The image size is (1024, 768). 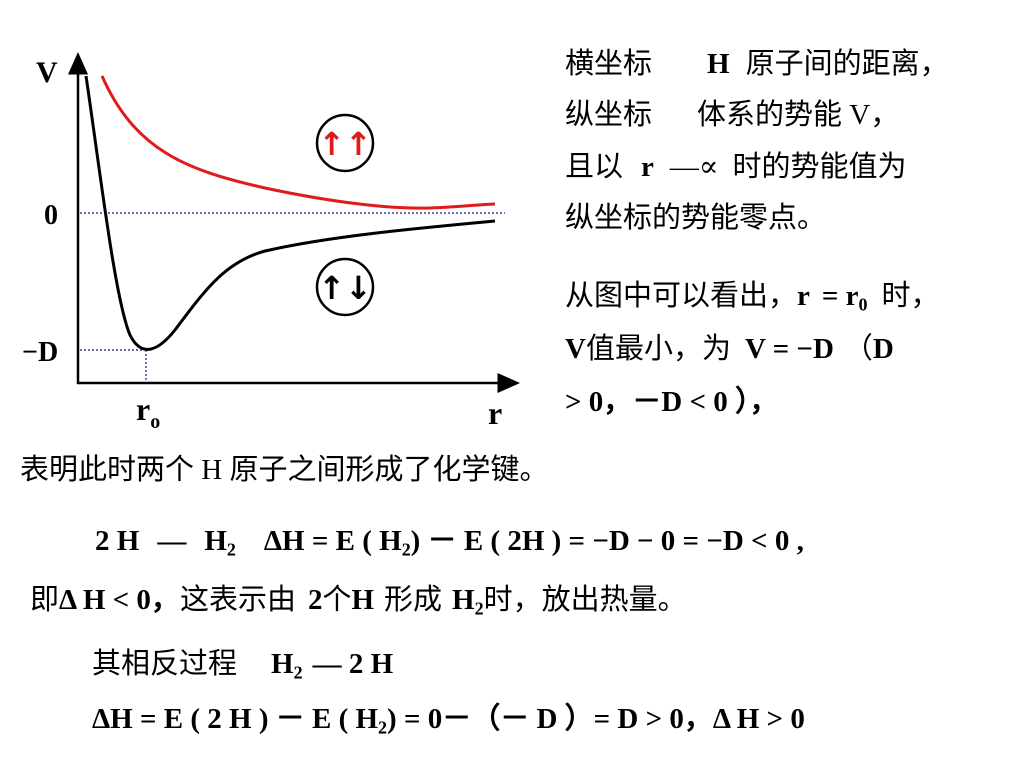 I want to click on right-text-line-6: V值最小，为 V = −D （D, so click(x=729, y=349).